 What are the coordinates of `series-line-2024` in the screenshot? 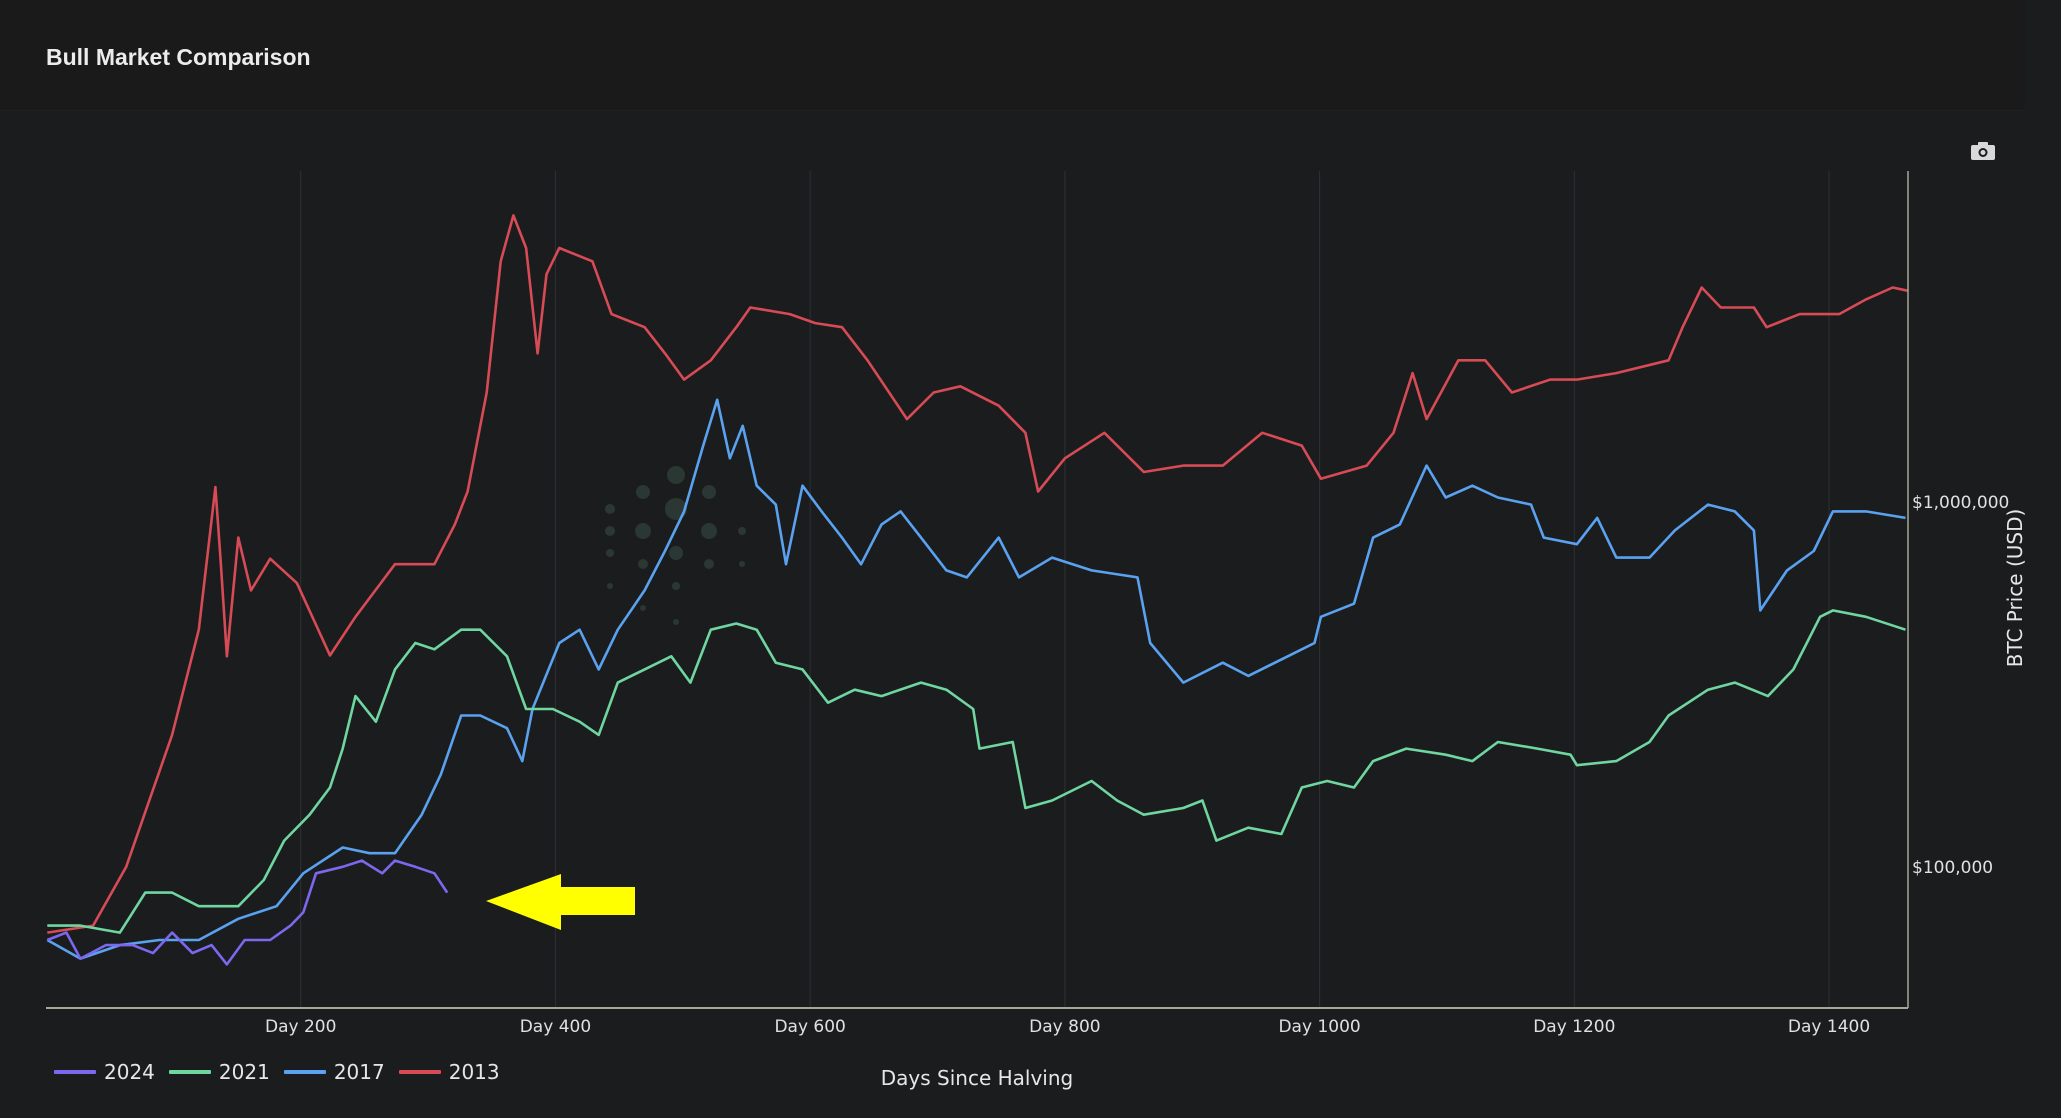 It's located at (247, 912).